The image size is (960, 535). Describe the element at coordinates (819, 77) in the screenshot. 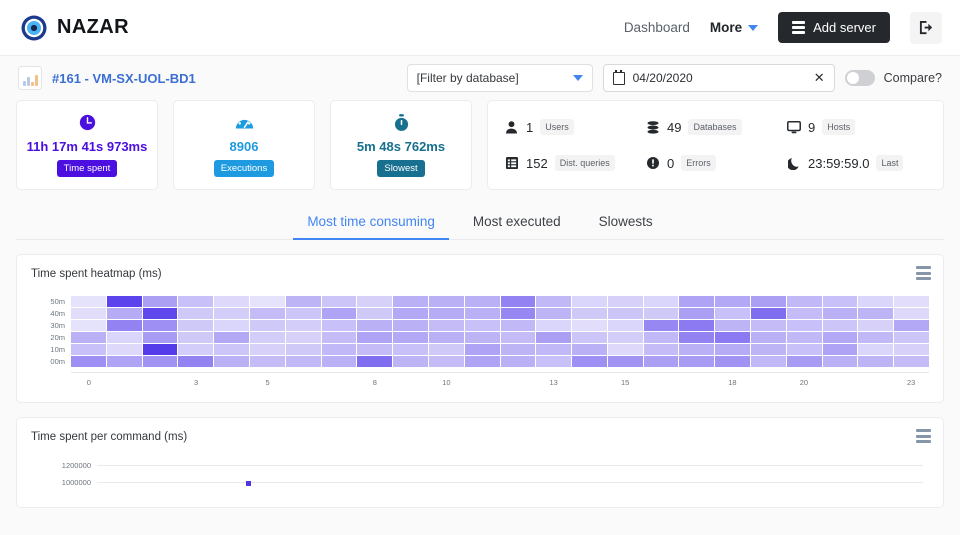

I see `clear-date-icon: ✕` at that location.